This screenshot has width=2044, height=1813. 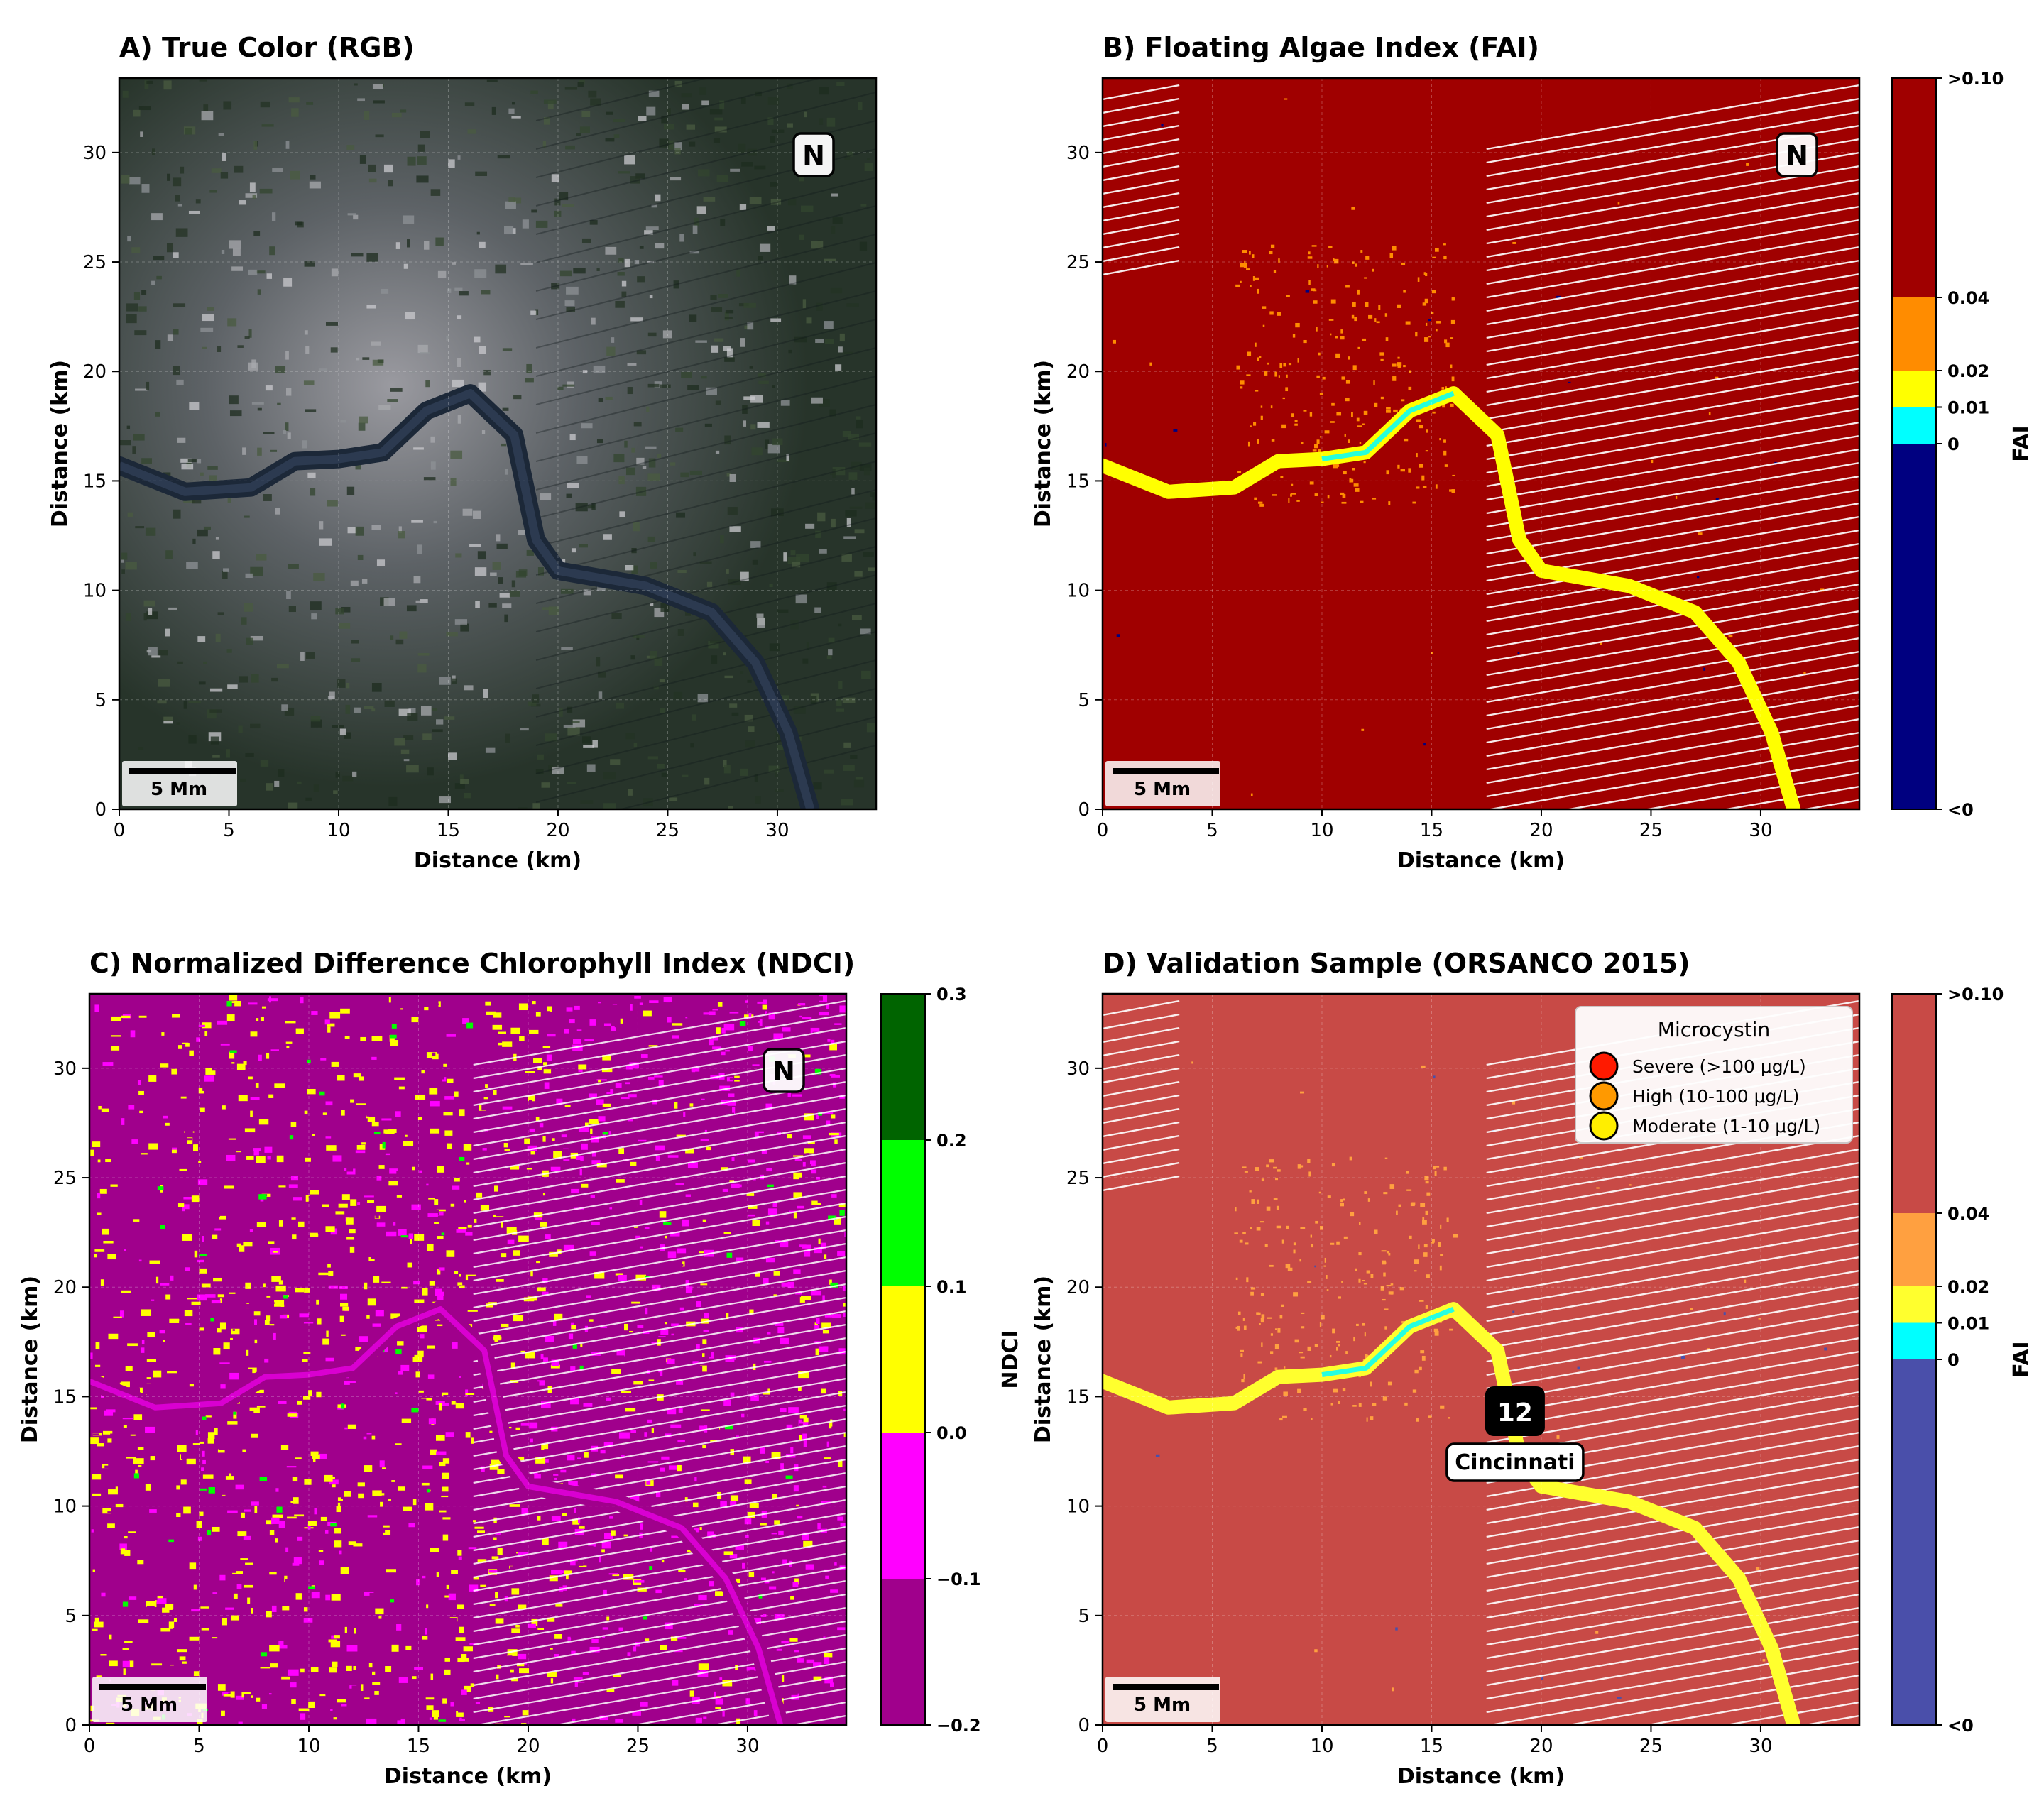 I want to click on x-tick-label: 15, so click(x=1431, y=1746).